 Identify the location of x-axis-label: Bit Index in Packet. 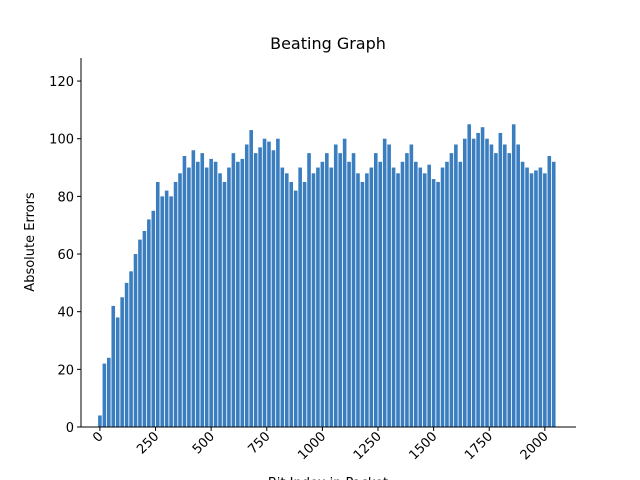
(328, 478).